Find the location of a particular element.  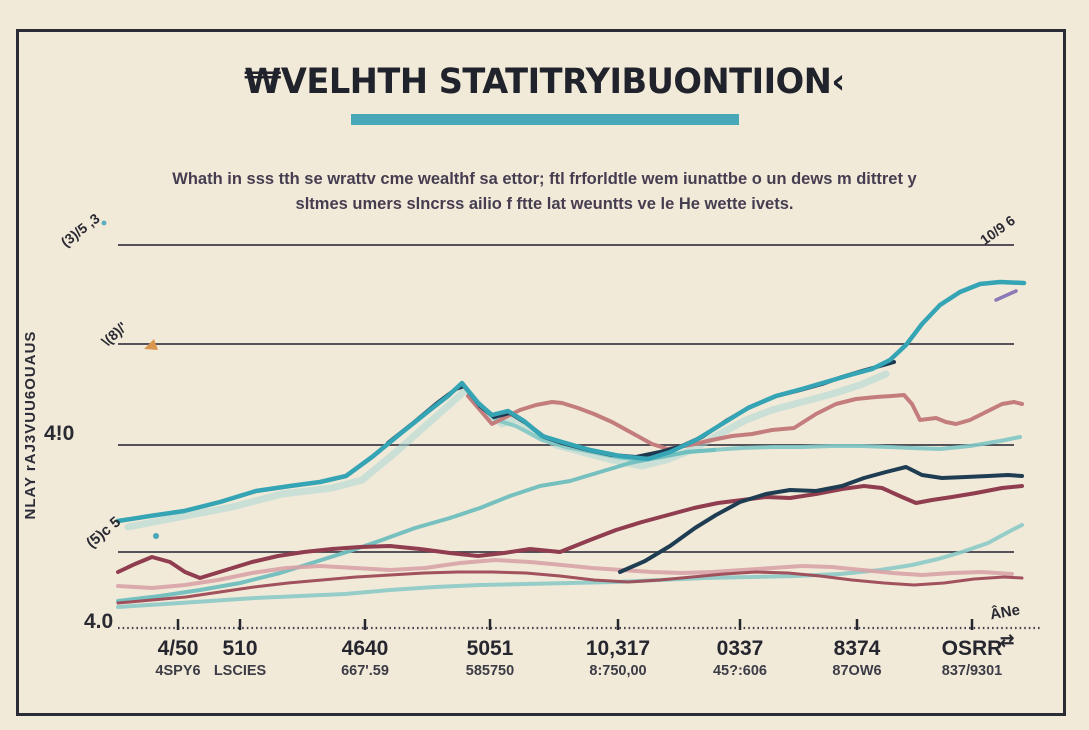

series-seafoam-low is located at coordinates (416, 525).